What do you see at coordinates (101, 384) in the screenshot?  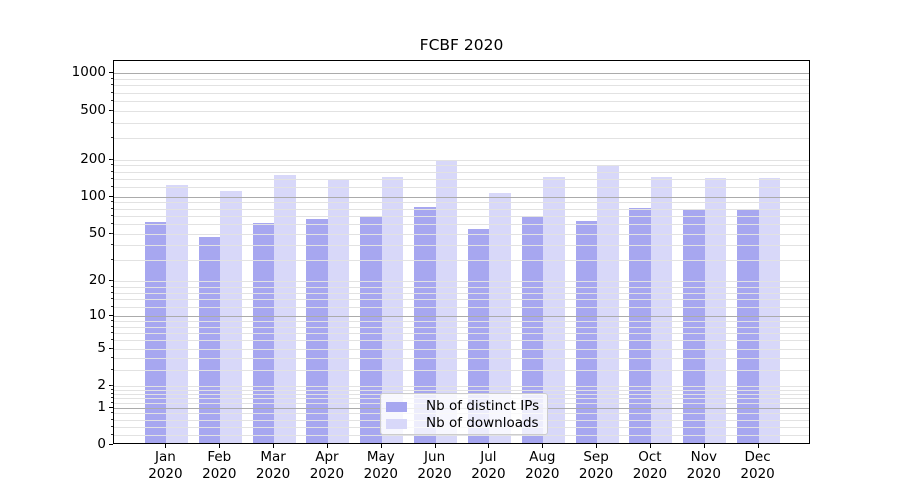 I see `y-tick-label: 2` at bounding box center [101, 384].